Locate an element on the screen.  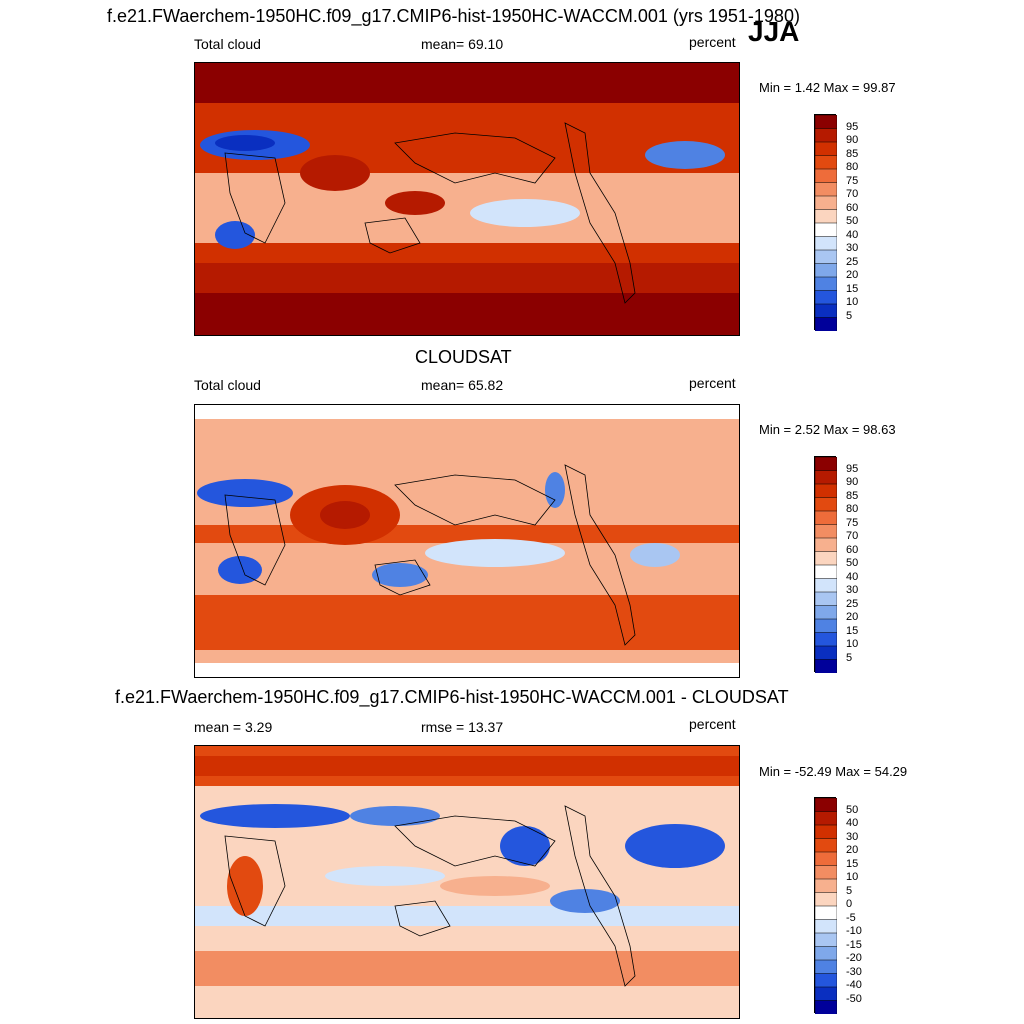
panel-diff-mean-label: mean = 3.29 is located at coordinates (233, 727).